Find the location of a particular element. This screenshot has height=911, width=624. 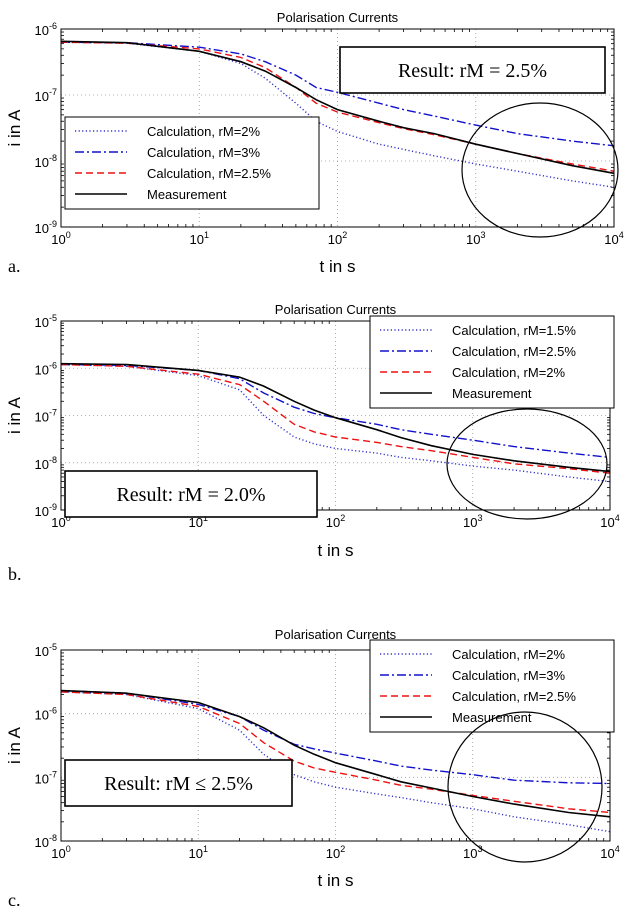

legend-entry: Calculation, rM=2.5% is located at coordinates (209, 173).